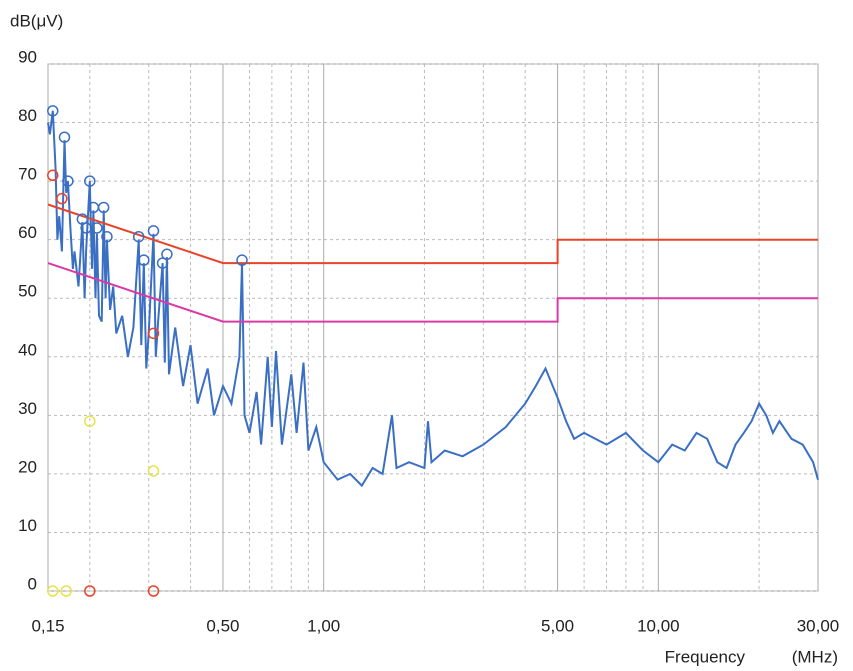  Describe the element at coordinates (47, 625) in the screenshot. I see `x-tick-label: 0,15` at that location.